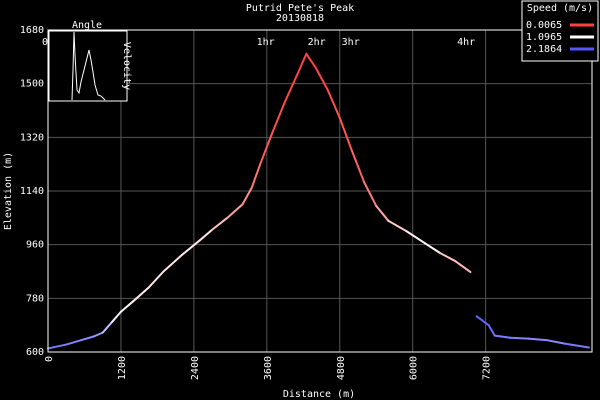 Image resolution: width=600 pixels, height=400 pixels. What do you see at coordinates (532, 332) in the screenshot?
I see `elevation-series` at bounding box center [532, 332].